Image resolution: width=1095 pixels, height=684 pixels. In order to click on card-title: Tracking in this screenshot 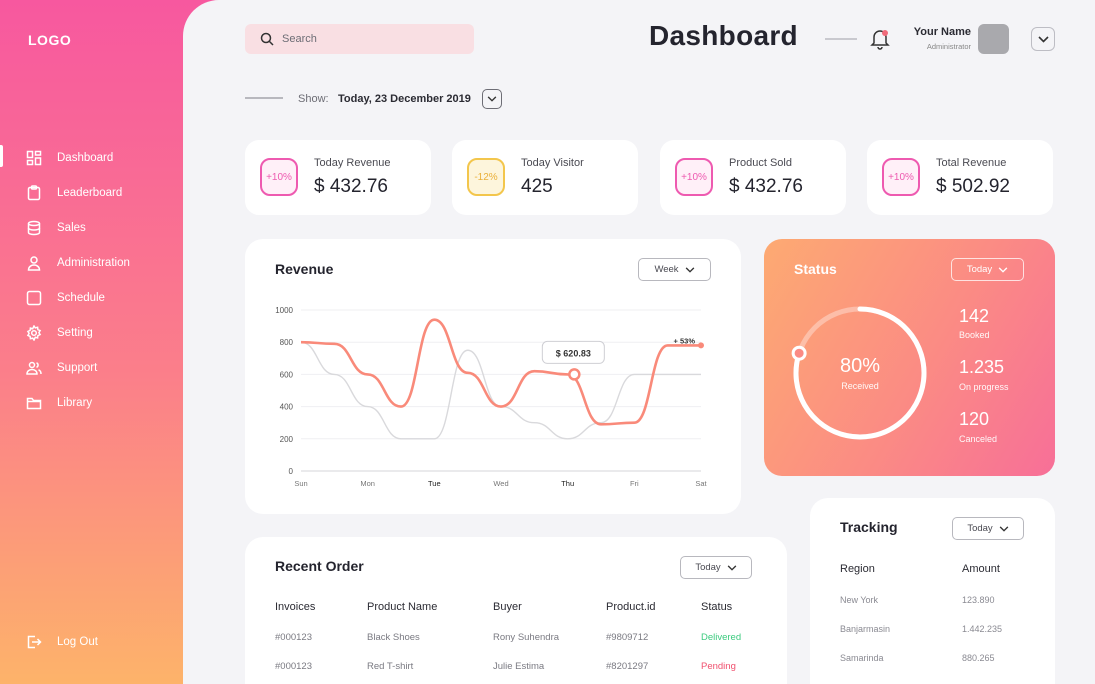, I will do `click(869, 527)`.